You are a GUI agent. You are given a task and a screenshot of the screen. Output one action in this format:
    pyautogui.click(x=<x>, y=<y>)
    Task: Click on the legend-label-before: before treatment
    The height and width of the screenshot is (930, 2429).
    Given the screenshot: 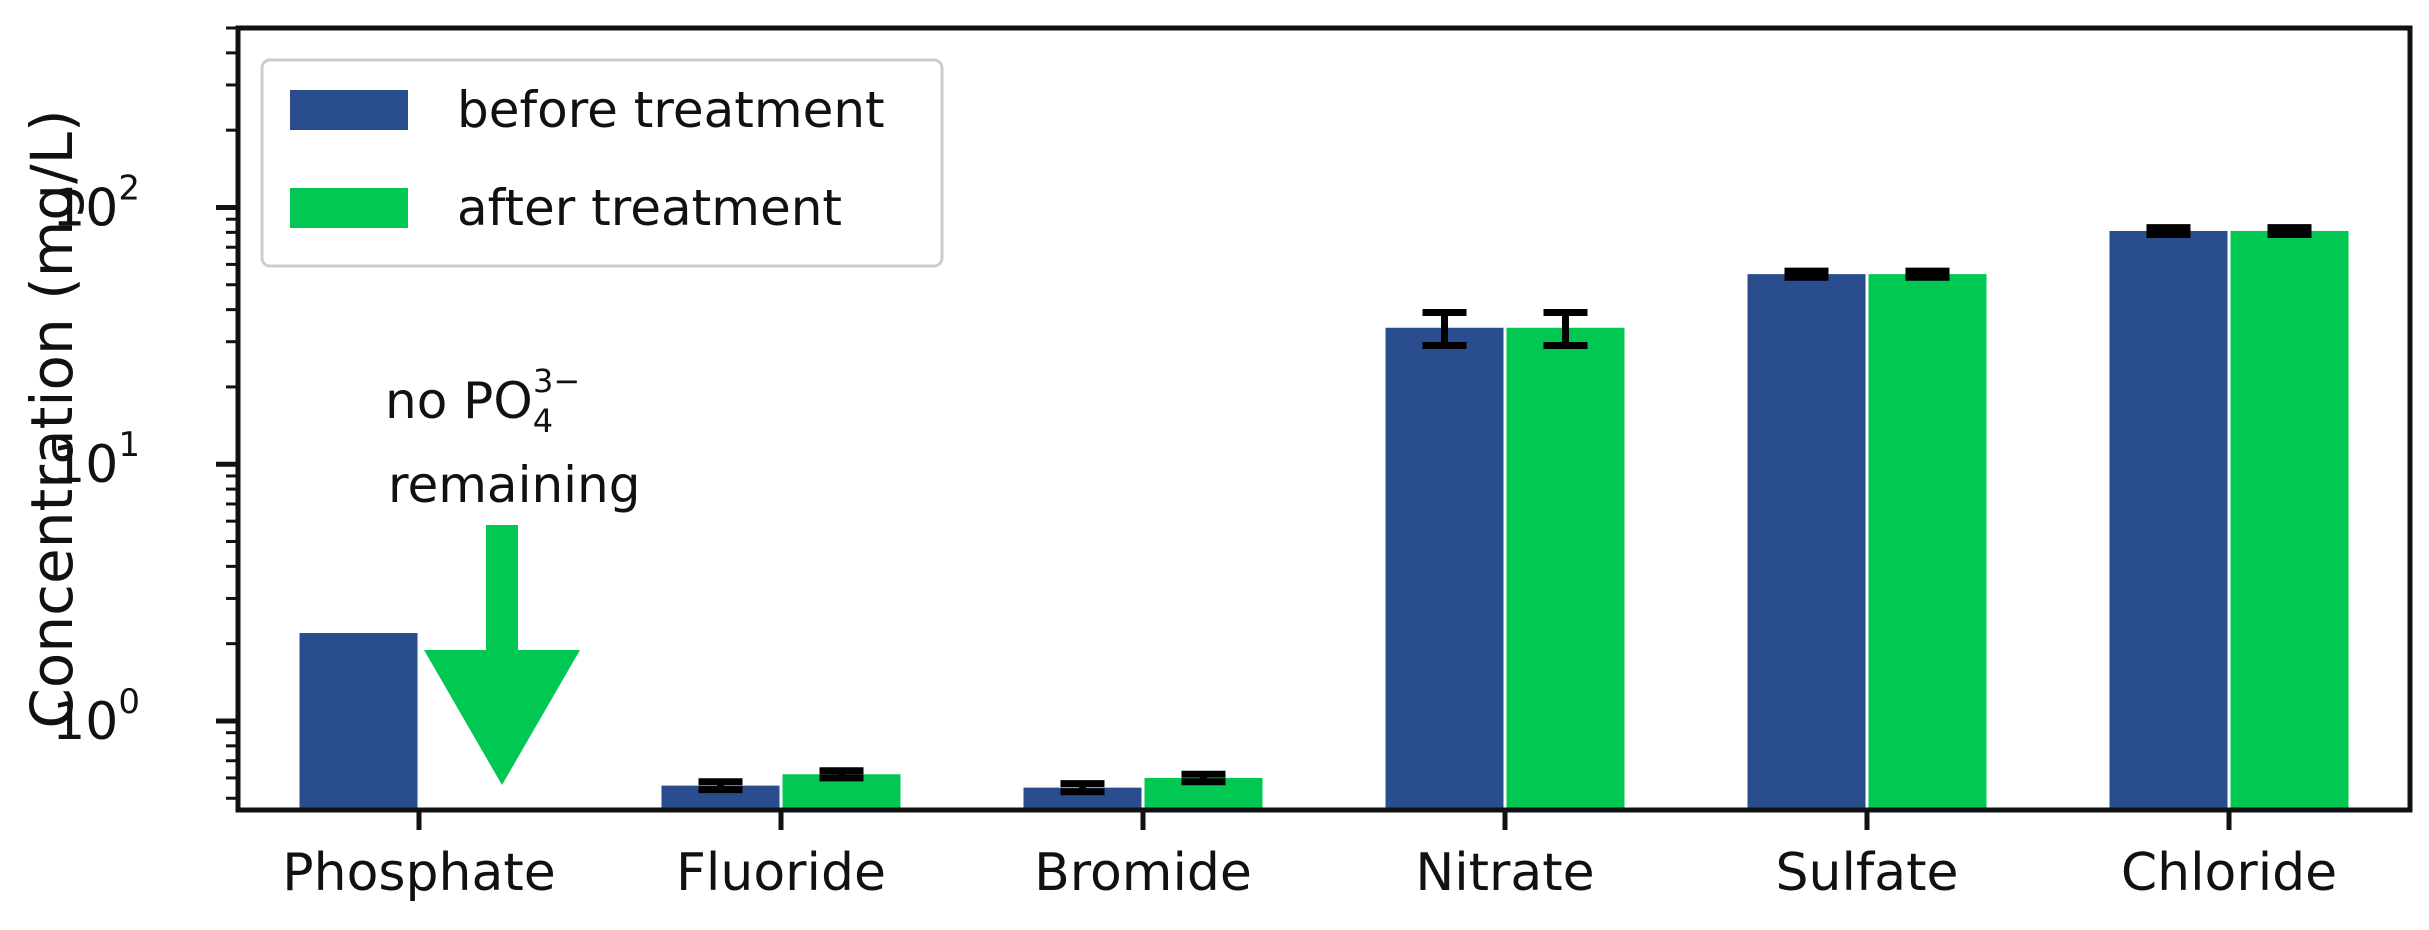 What is the action you would take?
    pyautogui.click(x=671, y=110)
    